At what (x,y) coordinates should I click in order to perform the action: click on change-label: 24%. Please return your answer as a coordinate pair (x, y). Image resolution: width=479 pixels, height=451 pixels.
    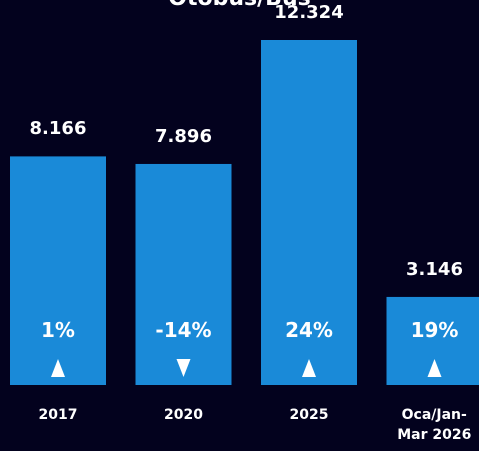
    Looking at the image, I should click on (309, 330).